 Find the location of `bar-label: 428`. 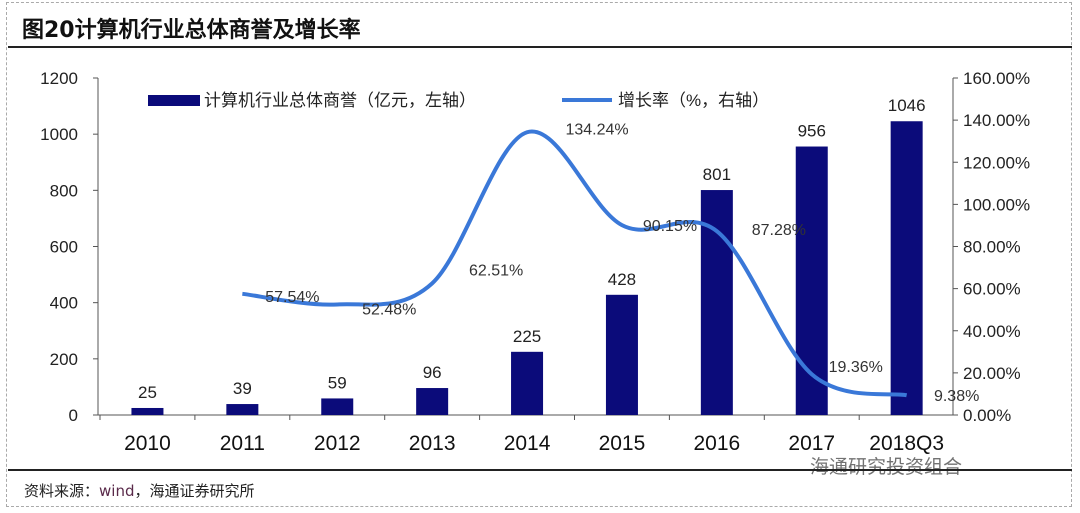

bar-label: 428 is located at coordinates (622, 279).